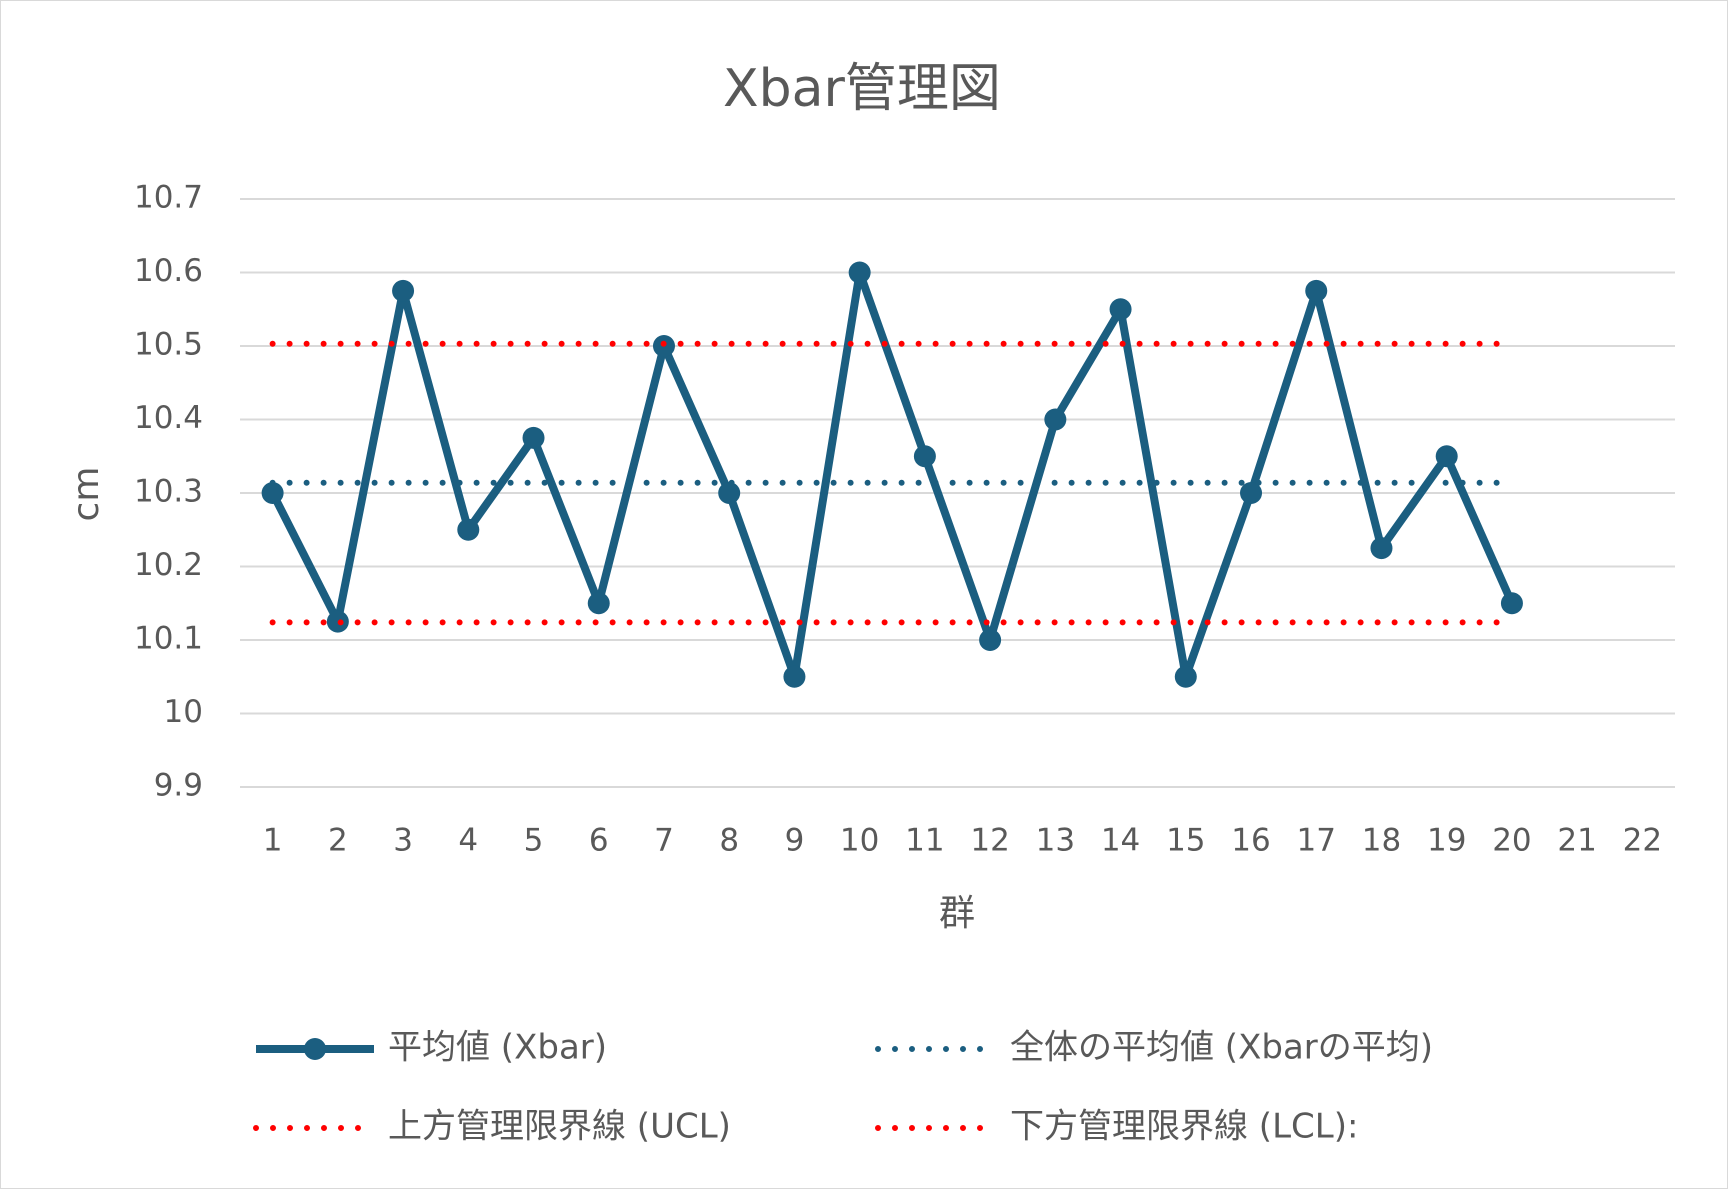 The height and width of the screenshot is (1189, 1728). Describe the element at coordinates (1185, 841) in the screenshot. I see `x-tick-label: 15` at that location.